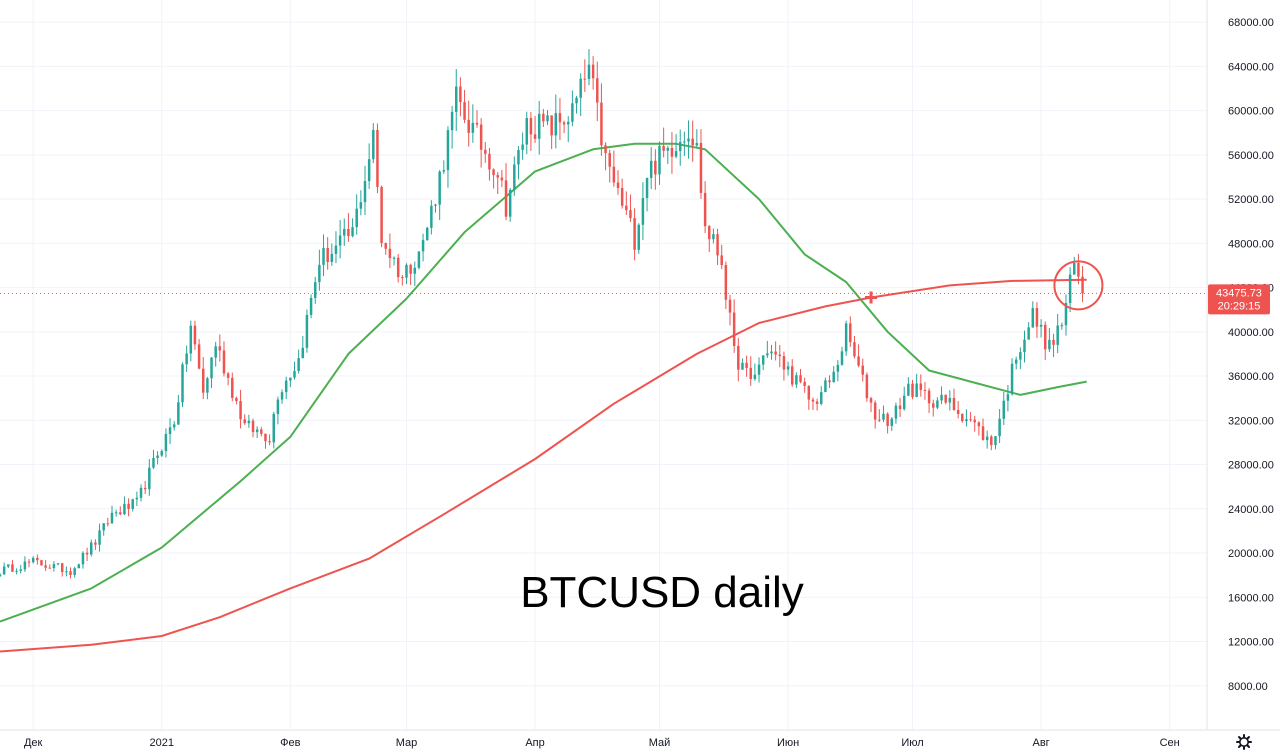  What do you see at coordinates (162, 743) in the screenshot?
I see `x-tick-label: 2021` at bounding box center [162, 743].